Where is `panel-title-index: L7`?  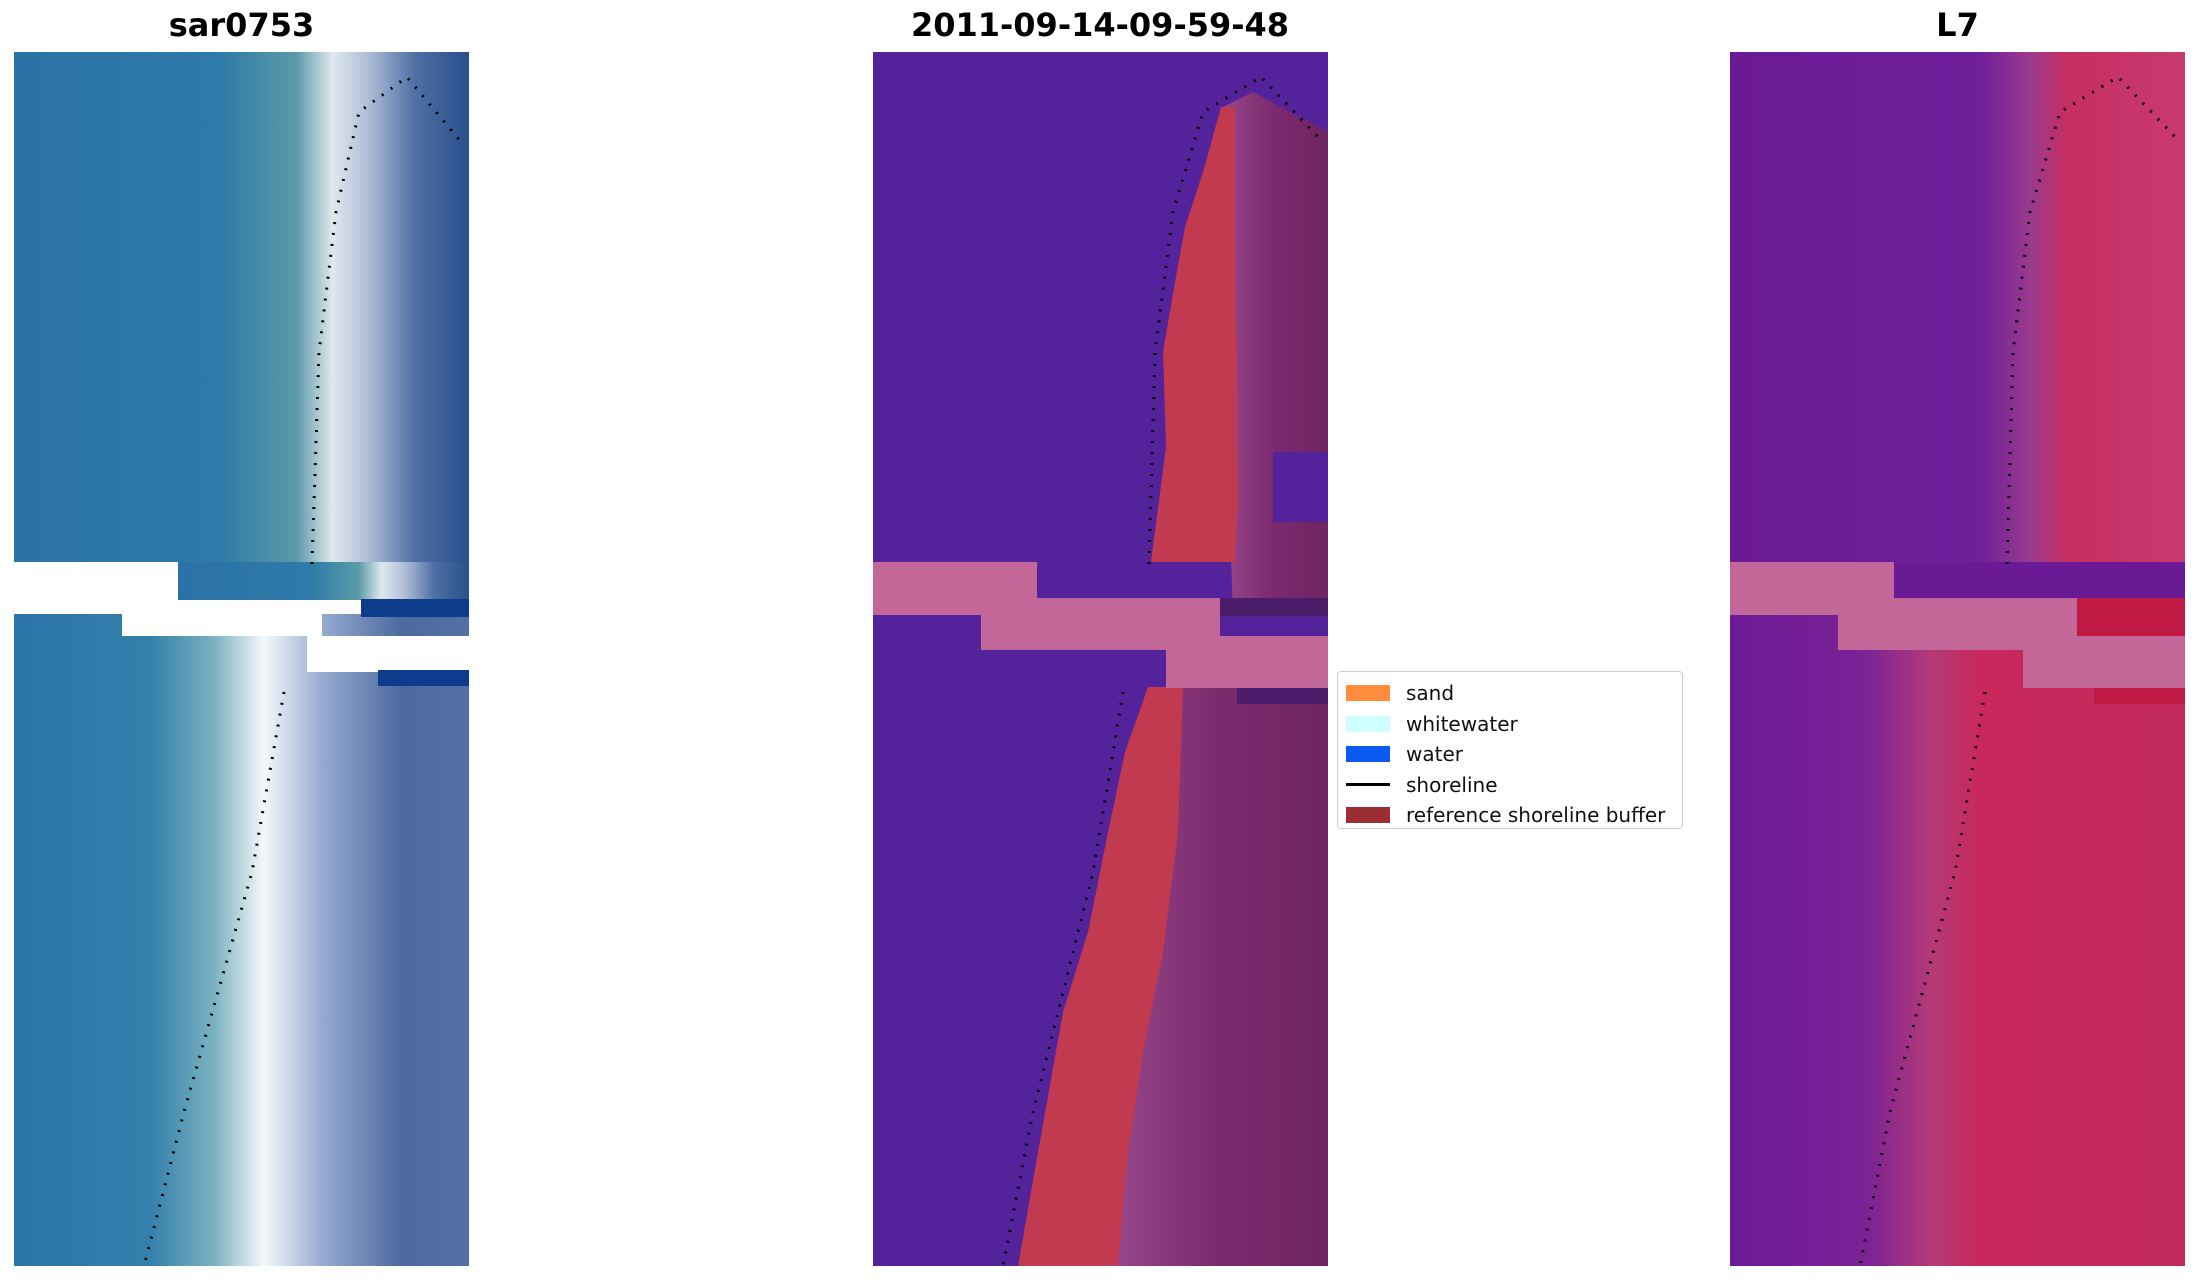
panel-title-index: L7 is located at coordinates (1957, 25).